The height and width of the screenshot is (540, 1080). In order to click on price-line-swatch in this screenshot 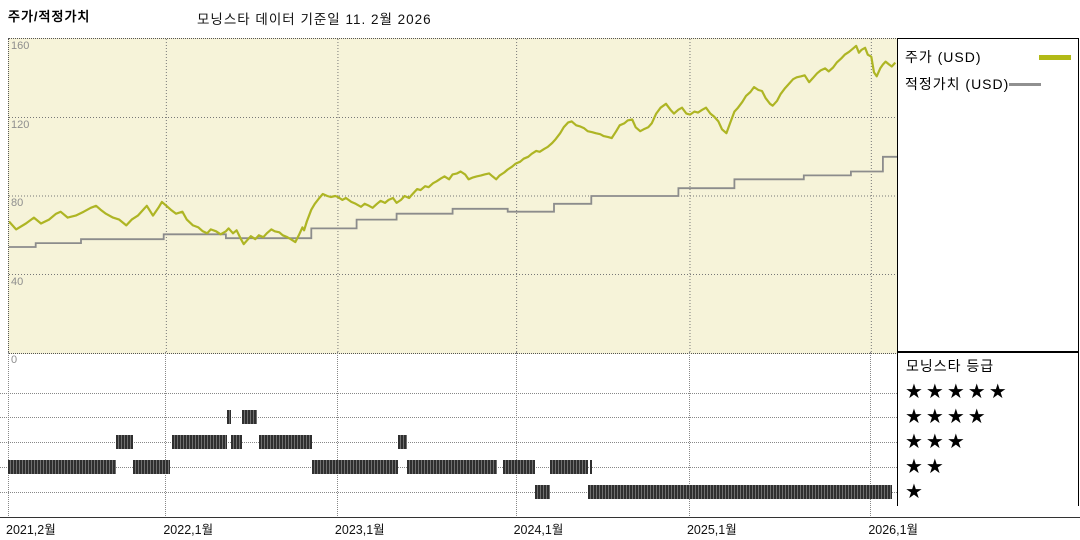, I will do `click(1055, 57)`.